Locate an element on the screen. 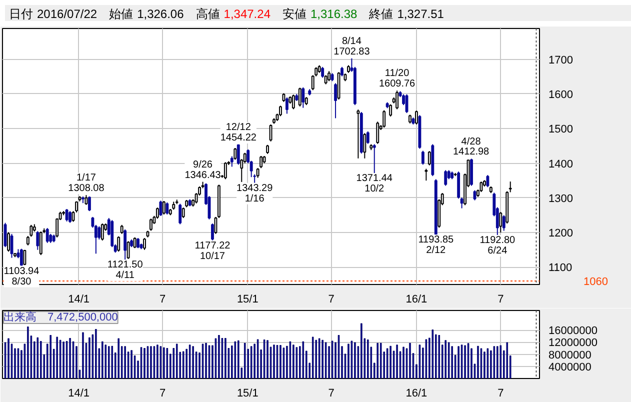 Image resolution: width=631 pixels, height=402 pixels. annotation: 1193.85 2/12 is located at coordinates (436, 245).